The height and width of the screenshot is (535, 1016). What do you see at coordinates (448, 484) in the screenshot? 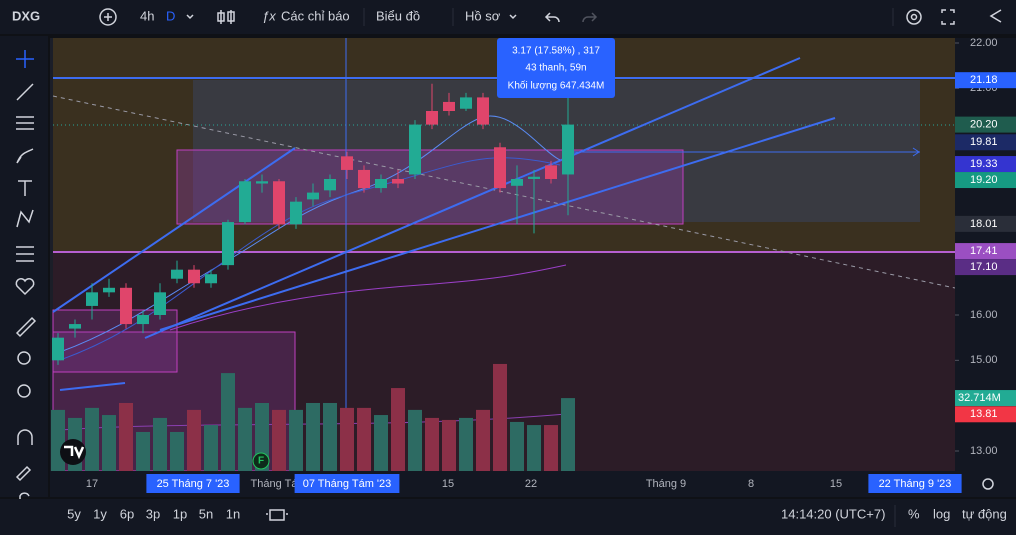
I see `time-label: 15` at bounding box center [448, 484].